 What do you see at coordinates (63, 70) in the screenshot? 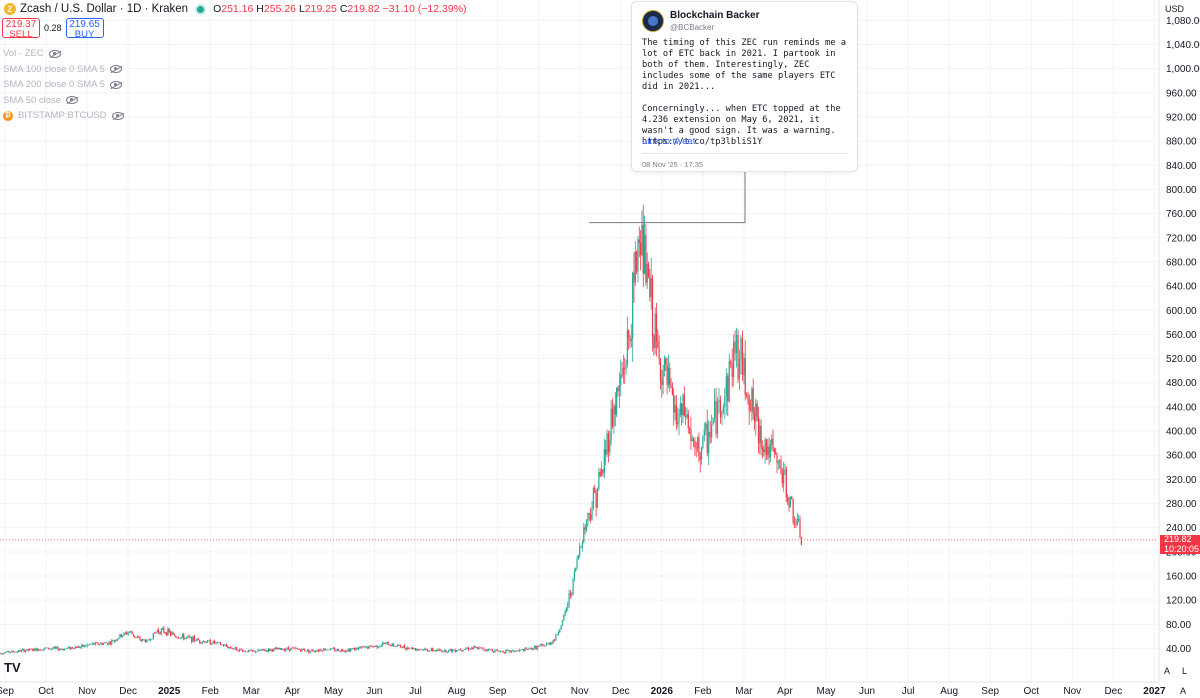
I see `legend-item-sma100: SMA 100 close 0 SMA 5` at bounding box center [63, 70].